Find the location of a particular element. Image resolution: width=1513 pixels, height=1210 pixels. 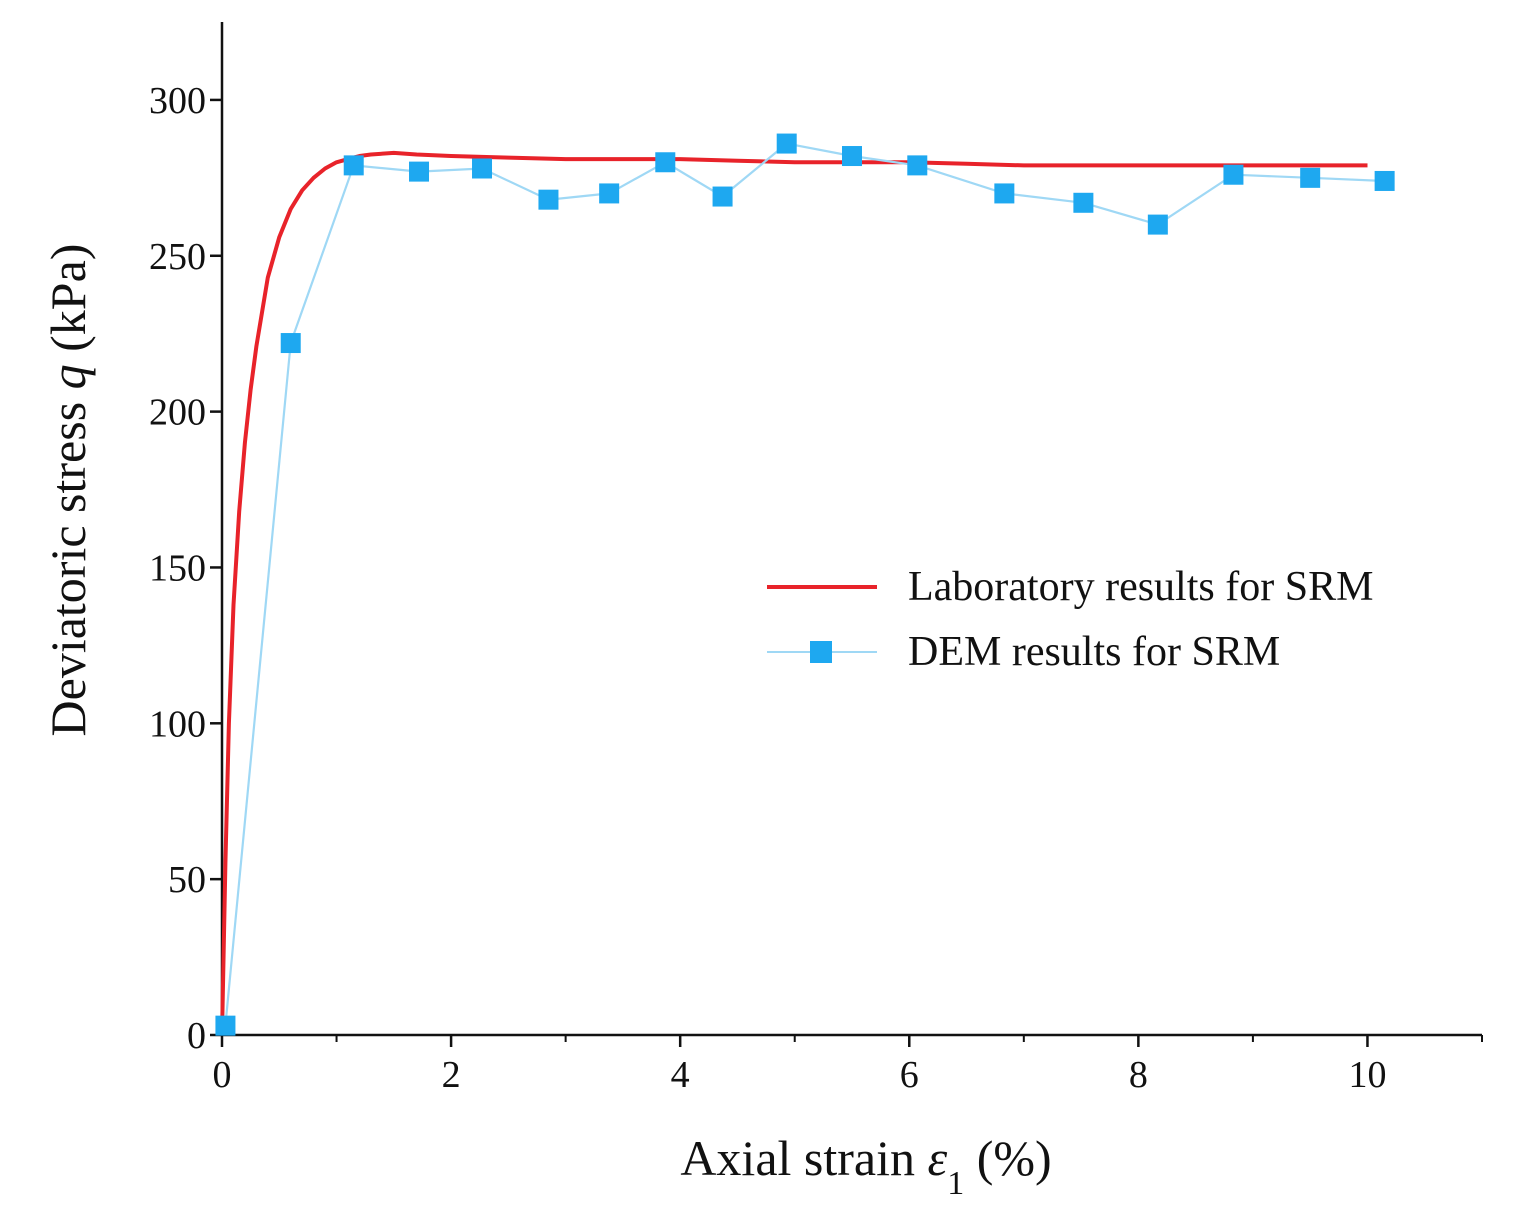

x-tick-label: 0 is located at coordinates (222, 1075).